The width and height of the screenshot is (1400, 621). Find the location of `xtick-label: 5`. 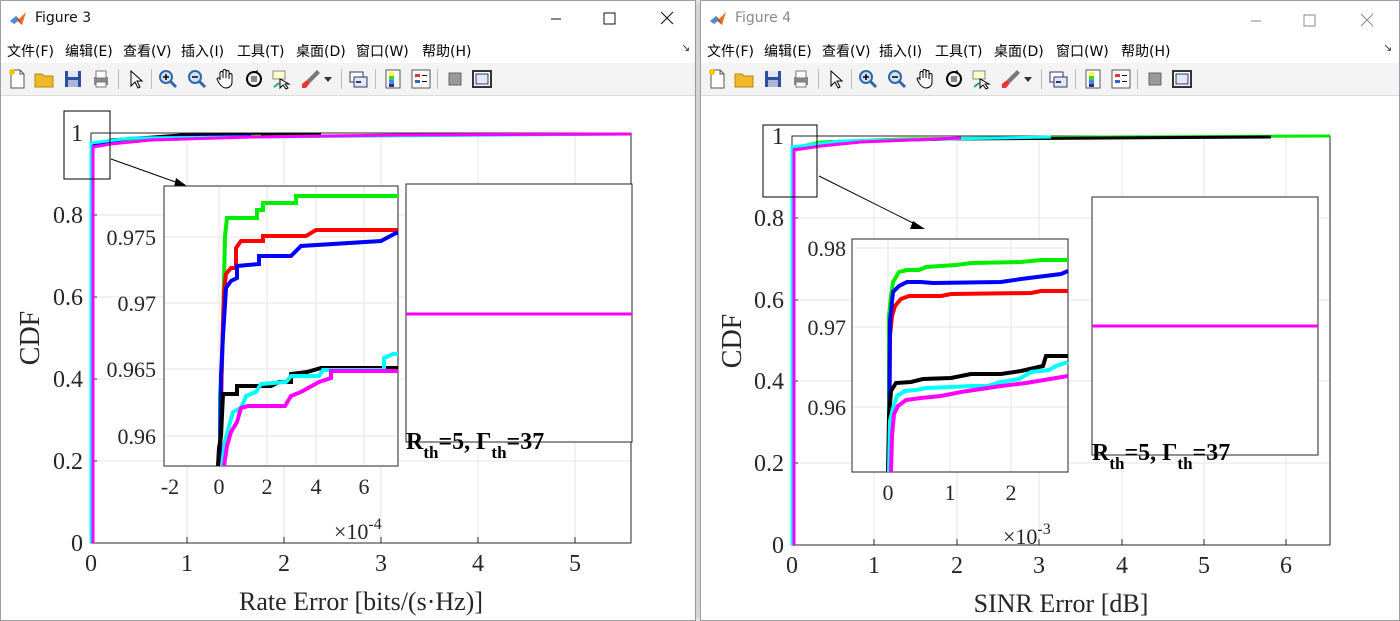

xtick-label: 5 is located at coordinates (575, 564).